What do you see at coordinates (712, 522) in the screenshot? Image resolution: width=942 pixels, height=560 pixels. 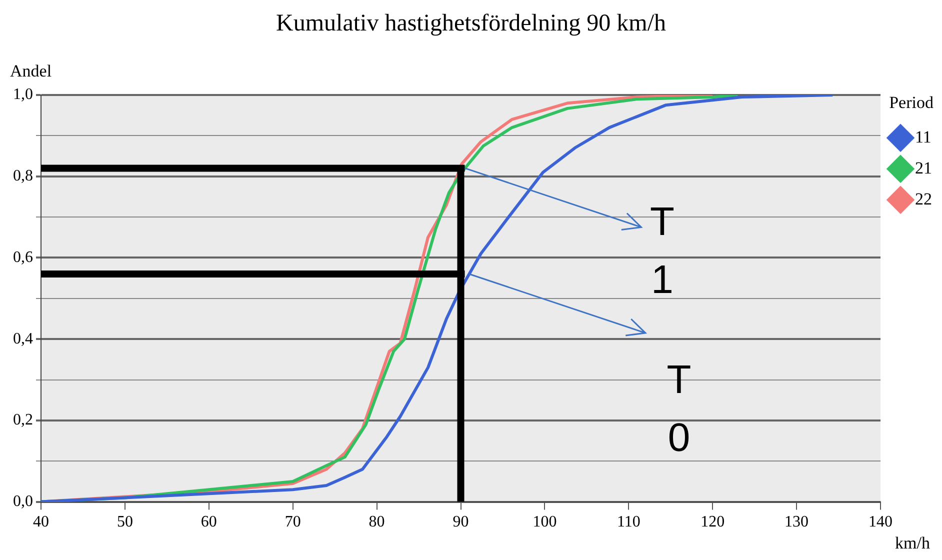 I see `x-tick-label: 120` at bounding box center [712, 522].